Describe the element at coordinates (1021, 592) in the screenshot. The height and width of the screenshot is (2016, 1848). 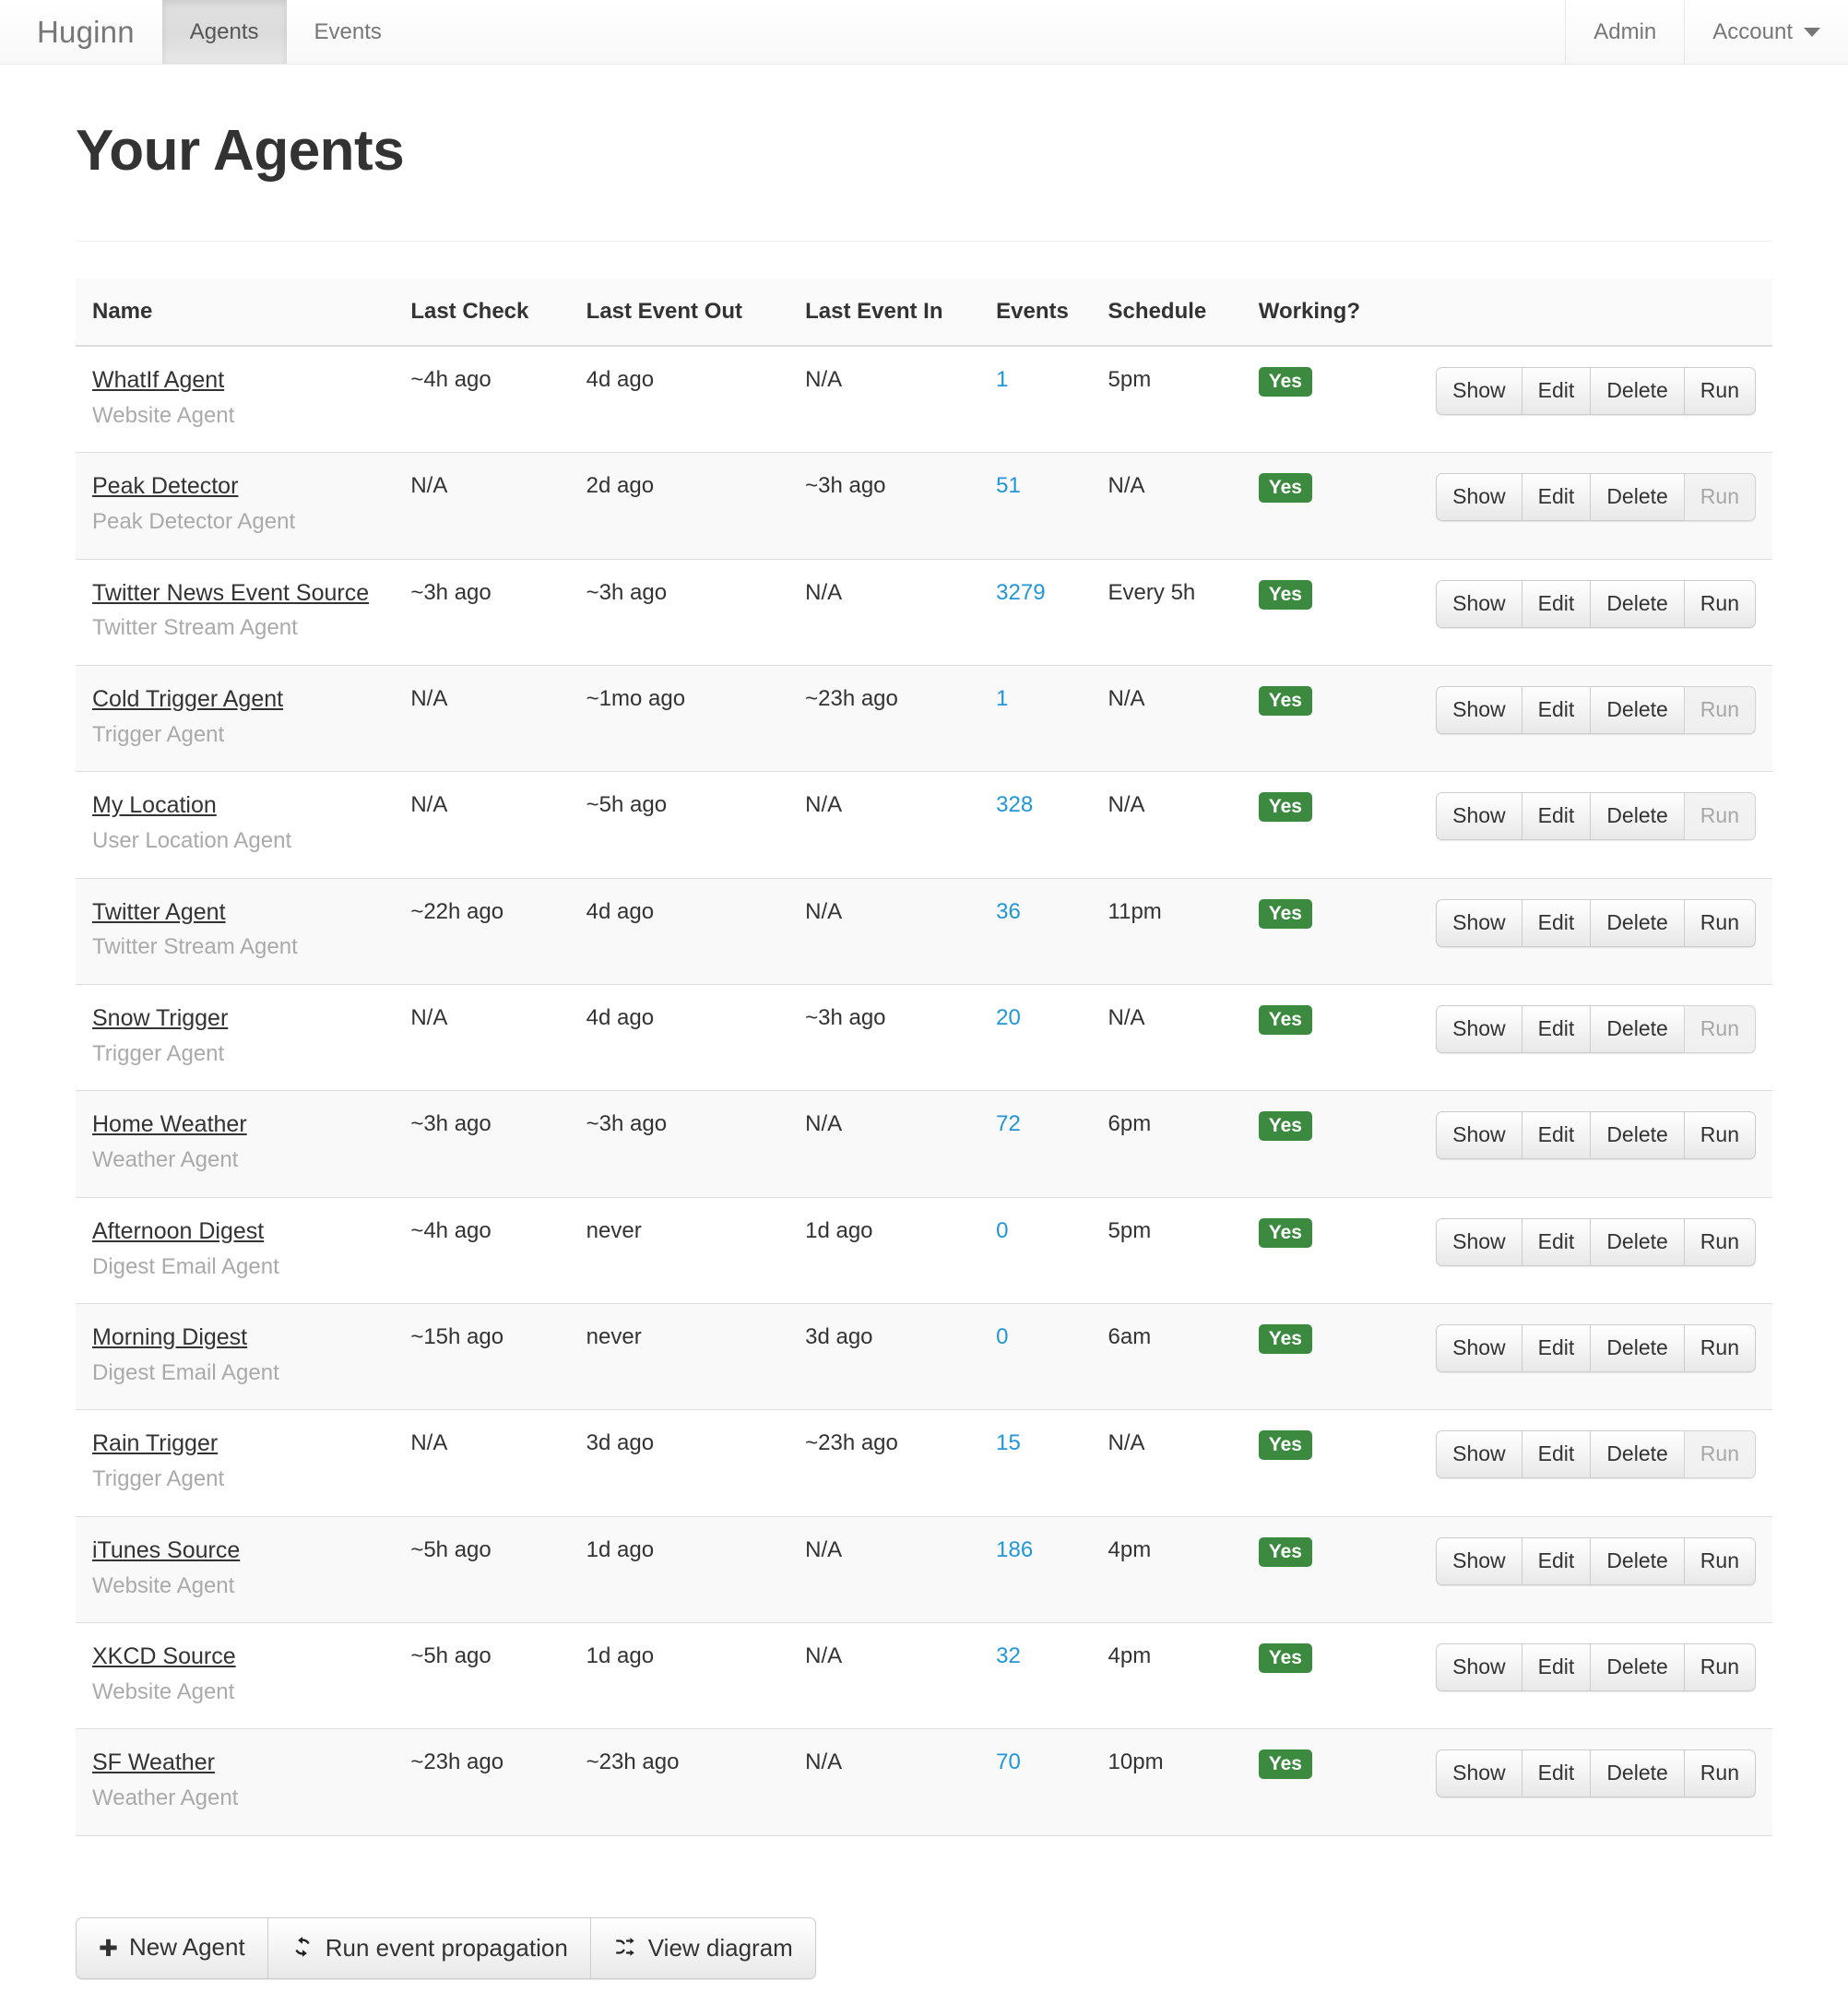
I see `events-count-link: 3279` at that location.